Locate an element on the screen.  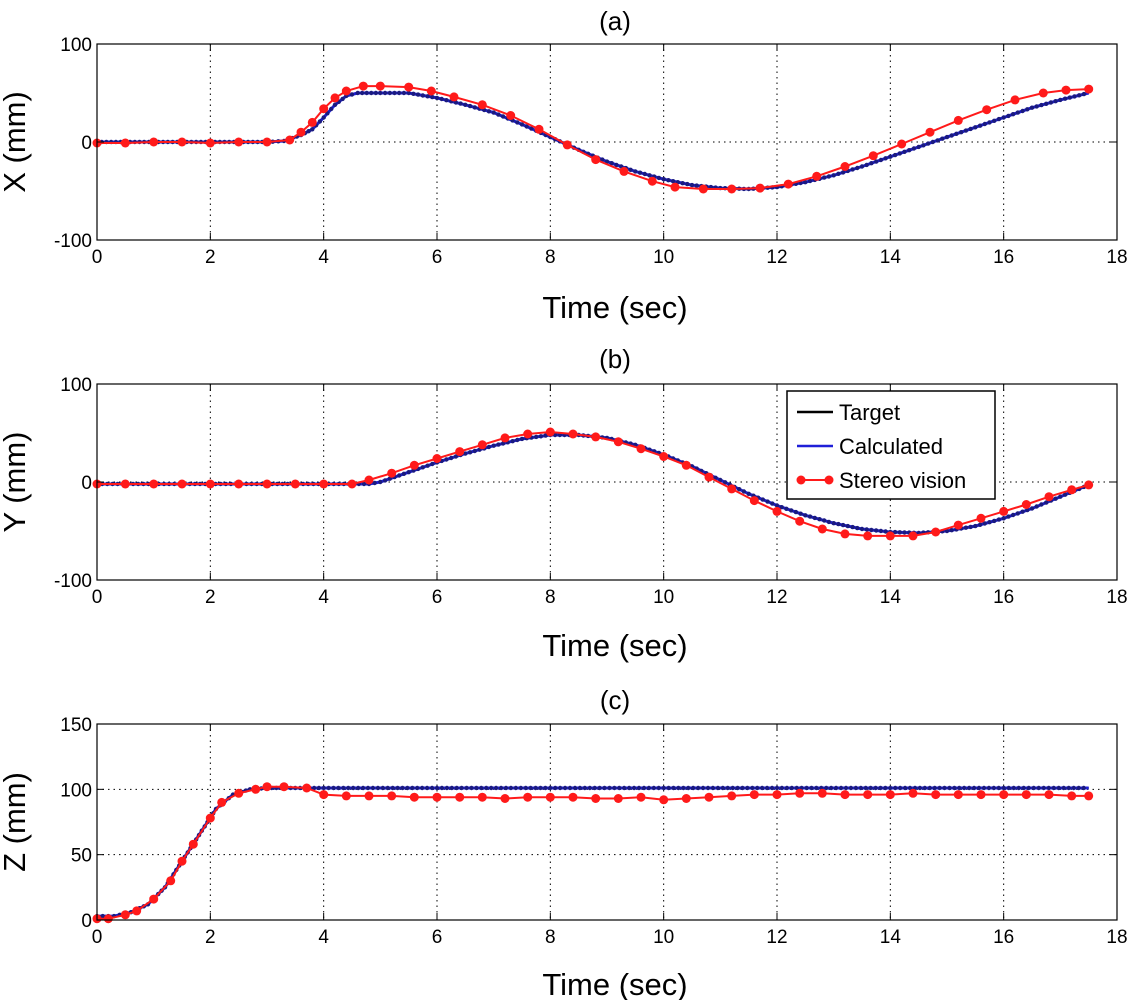
x-tick-label: 2 is located at coordinates (210, 937).